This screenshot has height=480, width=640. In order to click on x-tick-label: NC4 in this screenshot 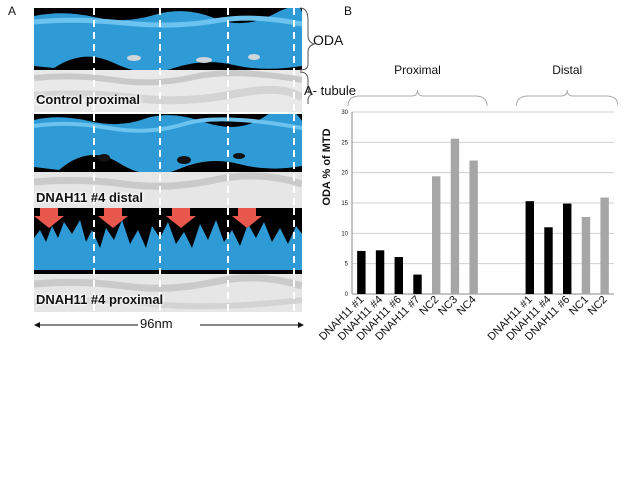, I will do `click(467, 306)`.